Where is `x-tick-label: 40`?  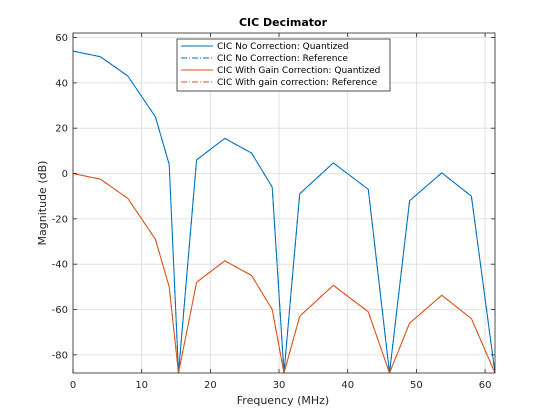 x-tick-label: 40 is located at coordinates (347, 385).